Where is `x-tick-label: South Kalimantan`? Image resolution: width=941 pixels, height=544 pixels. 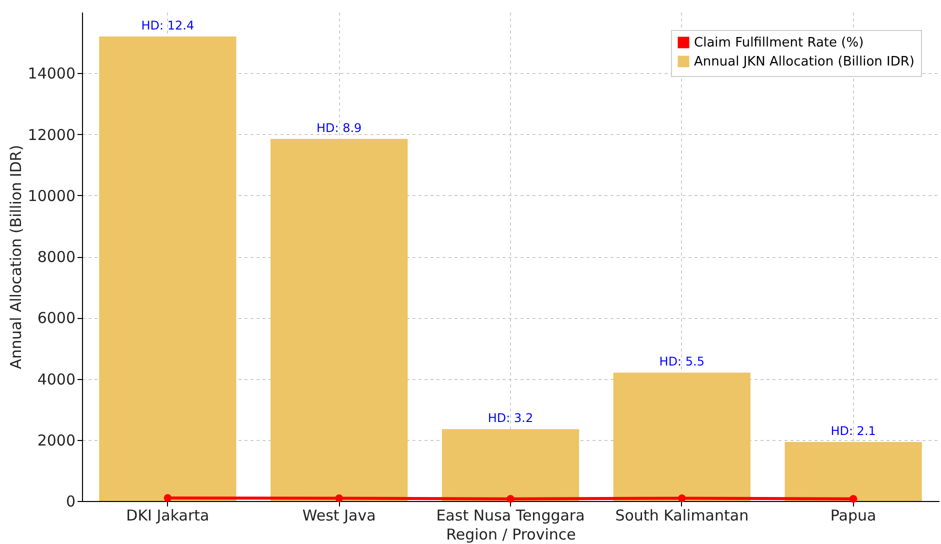
x-tick-label: South Kalimantan is located at coordinates (682, 515).